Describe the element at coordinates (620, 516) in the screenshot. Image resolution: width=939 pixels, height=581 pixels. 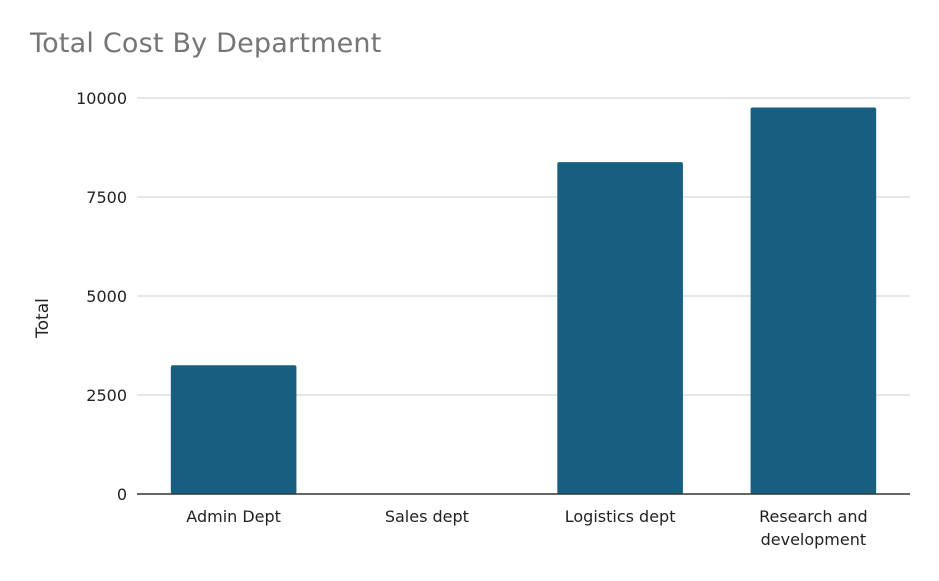
I see `x-tick-label: Logistics dept` at that location.